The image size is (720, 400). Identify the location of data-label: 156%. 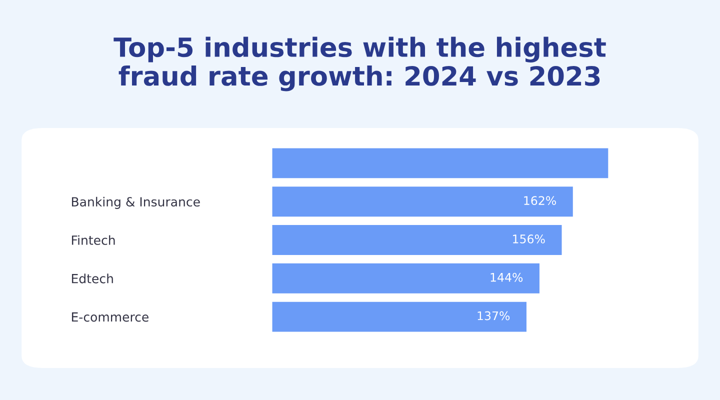
(529, 239).